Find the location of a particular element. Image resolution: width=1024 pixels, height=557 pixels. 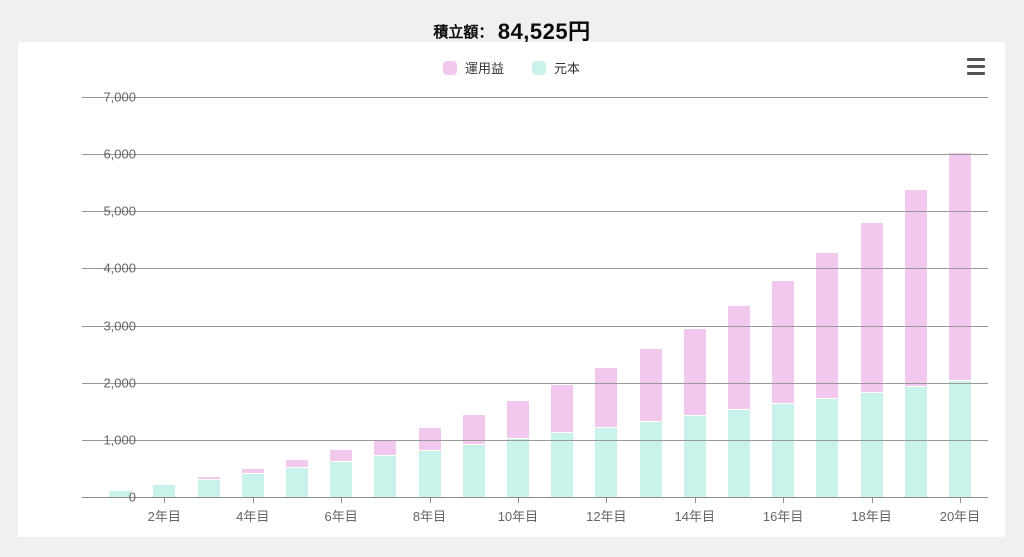

bar-column: 20年目 is located at coordinates (960, 310).